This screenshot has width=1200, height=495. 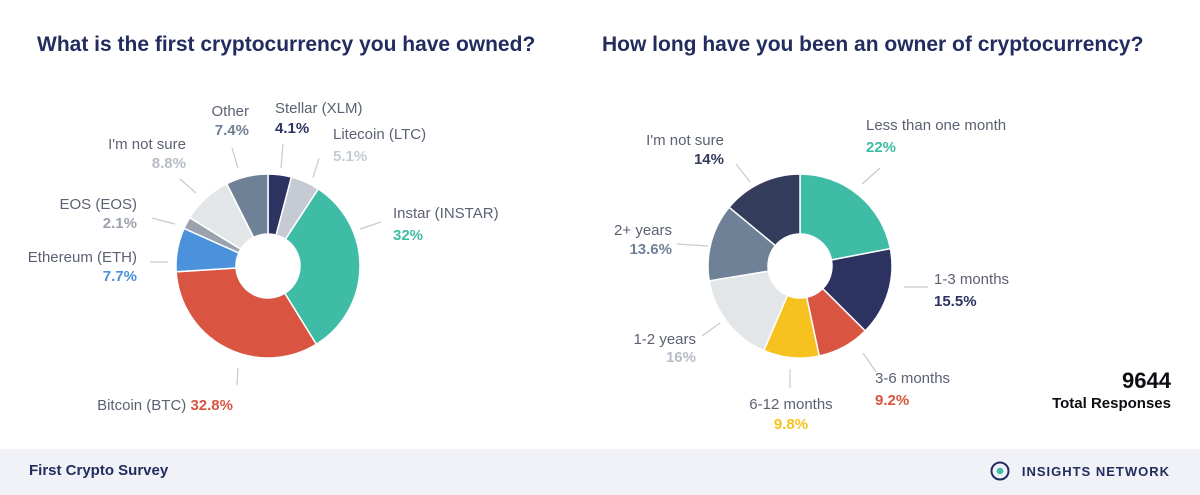 I want to click on slice-label-eos-eos: EOS (EOS), so click(x=98, y=204).